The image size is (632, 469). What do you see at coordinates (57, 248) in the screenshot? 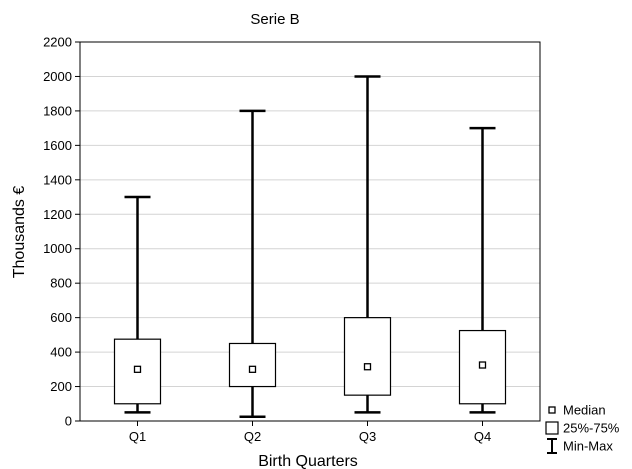
I see `y-tick-label: 1000` at bounding box center [57, 248].